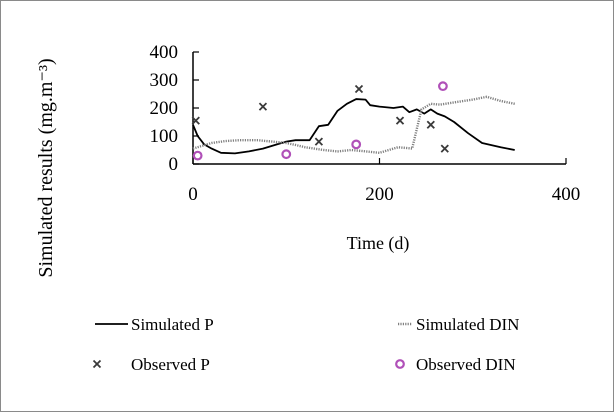 The width and height of the screenshot is (614, 412). I want to click on legend-label-observed-p: Observed P, so click(170, 364).